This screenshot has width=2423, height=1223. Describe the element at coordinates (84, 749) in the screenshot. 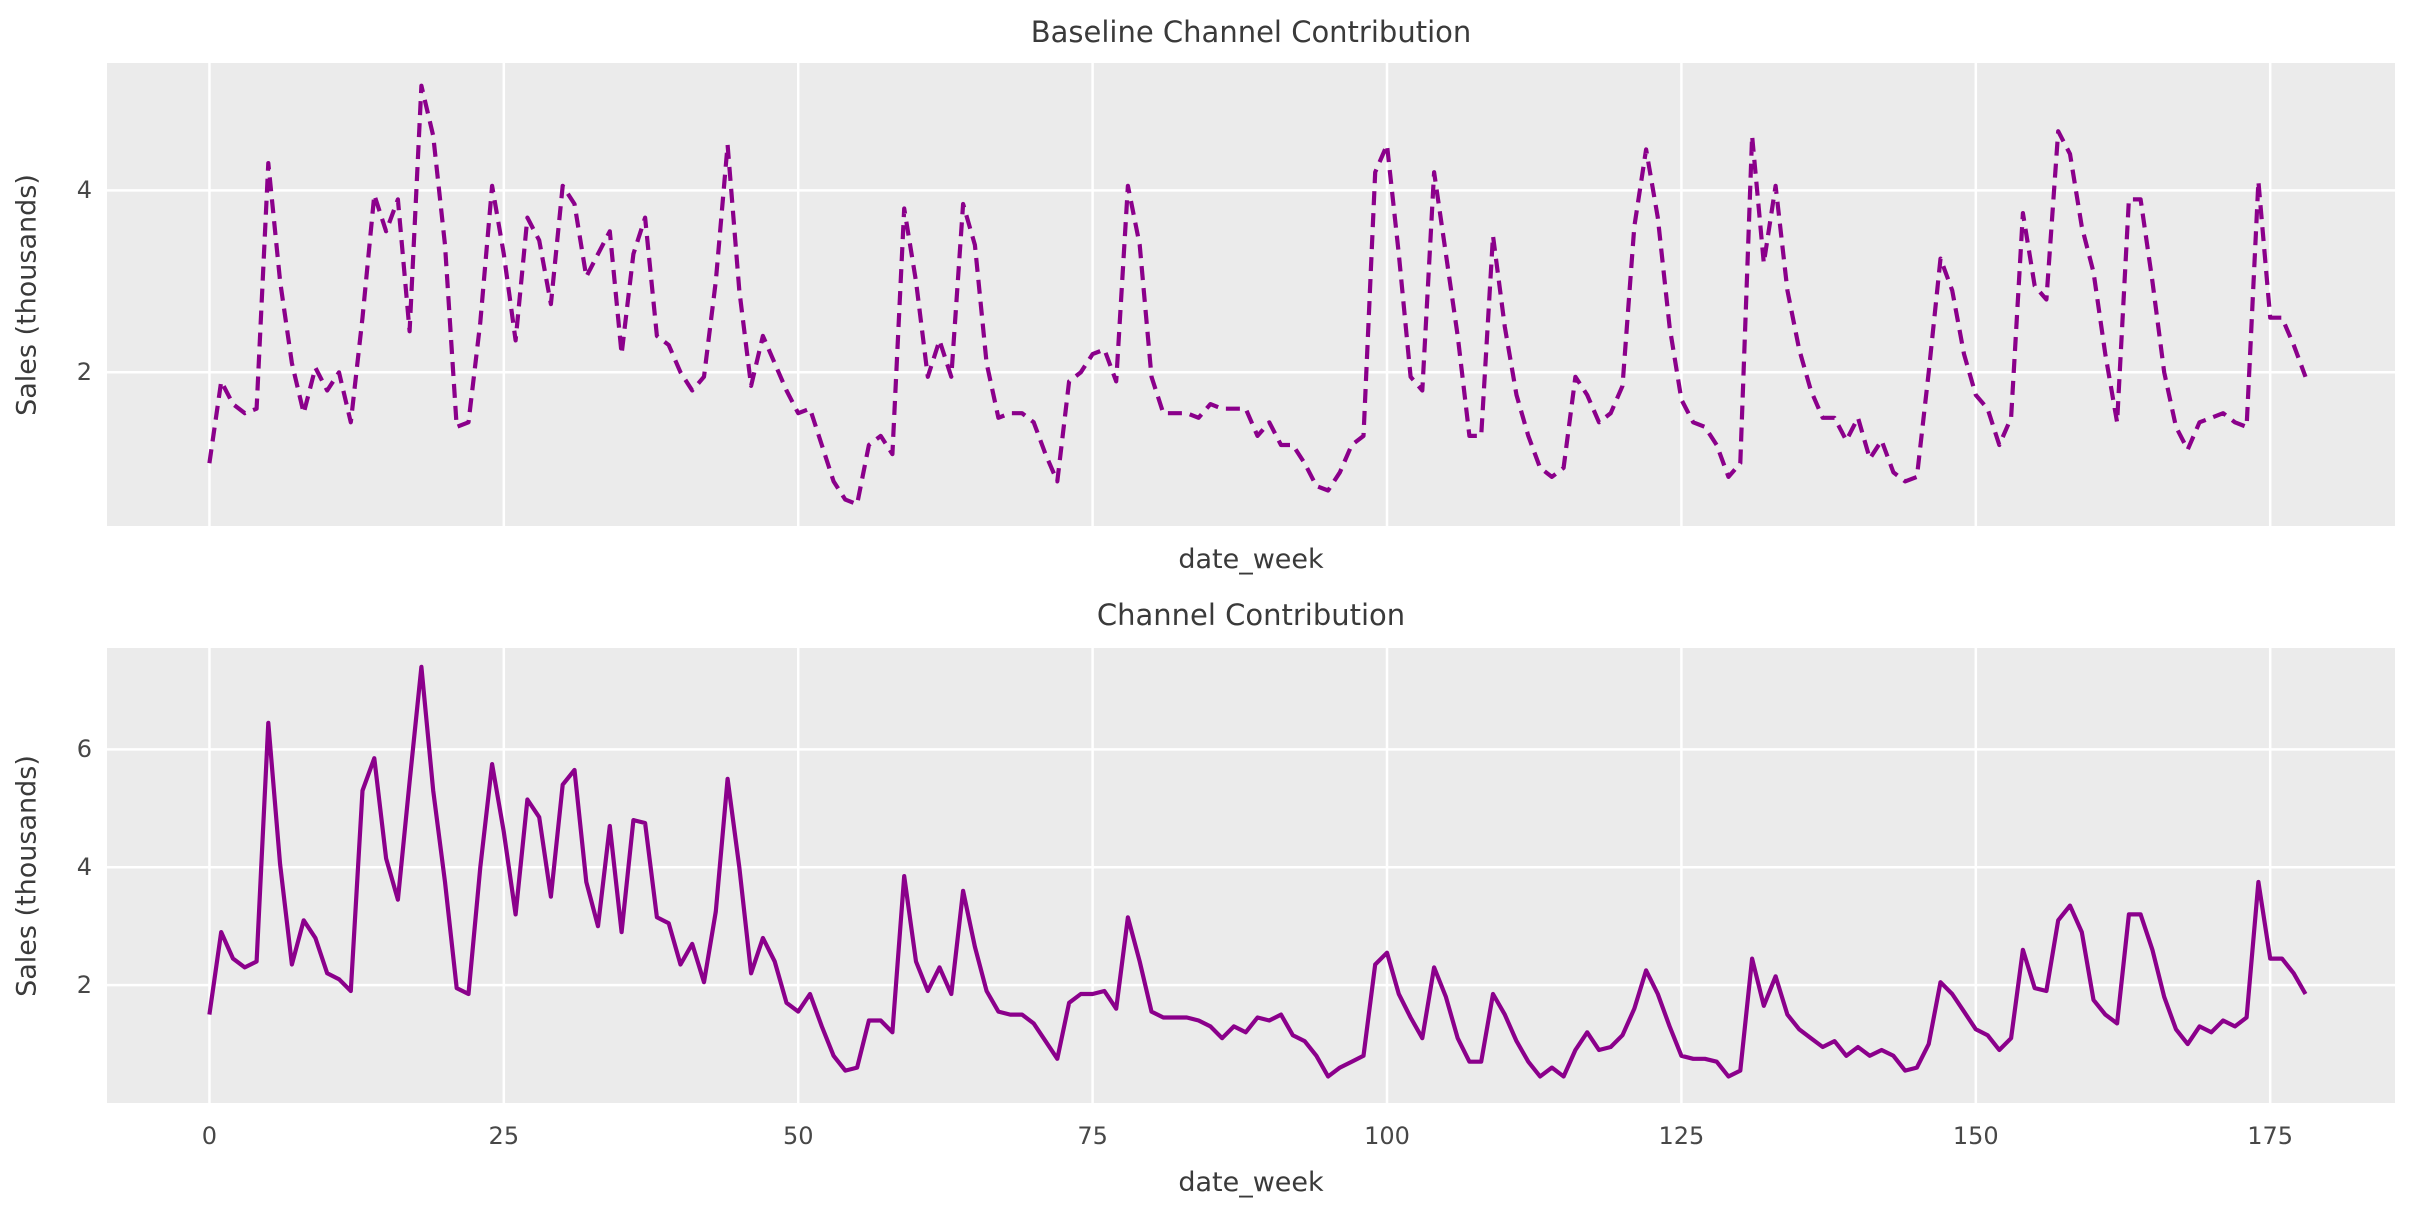

I see `y-tick-label: 6` at that location.